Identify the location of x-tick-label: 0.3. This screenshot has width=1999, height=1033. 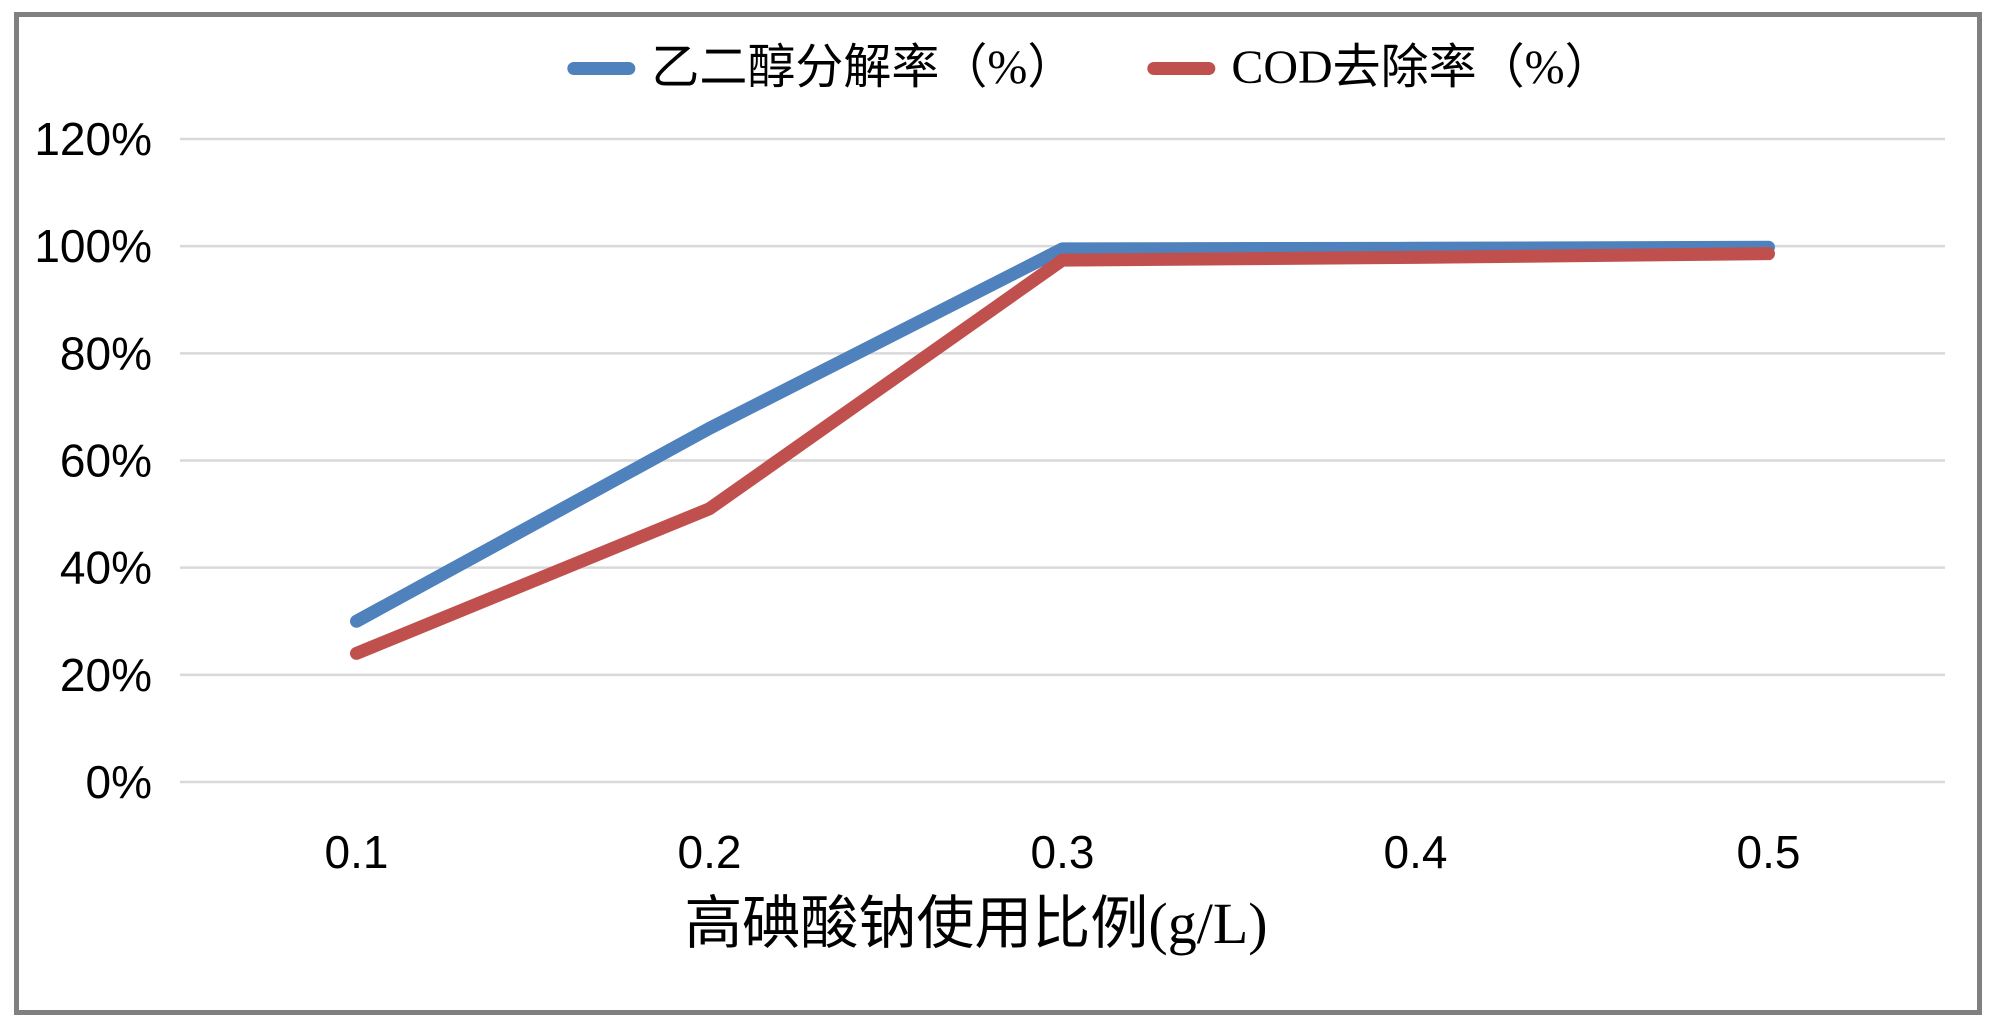
(1063, 852).